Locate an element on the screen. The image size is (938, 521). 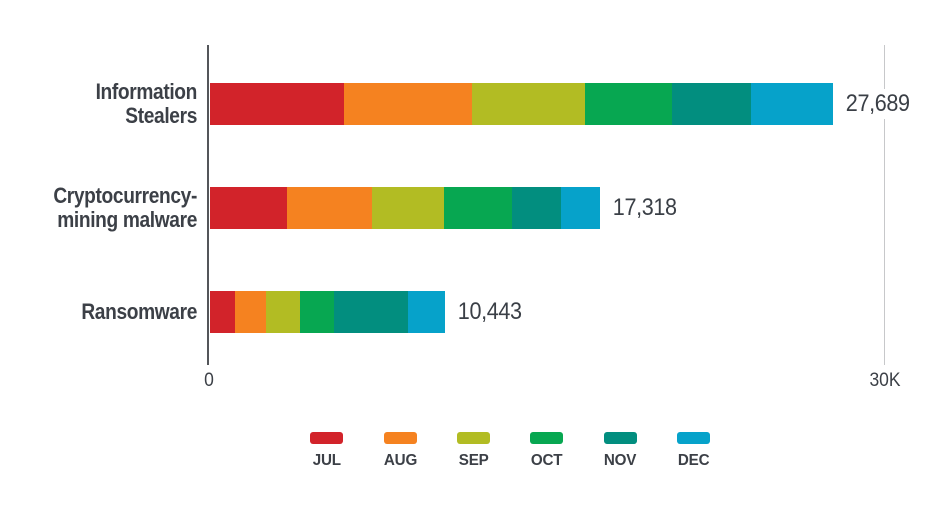
bar-total-label: 27,689 is located at coordinates (879, 104).